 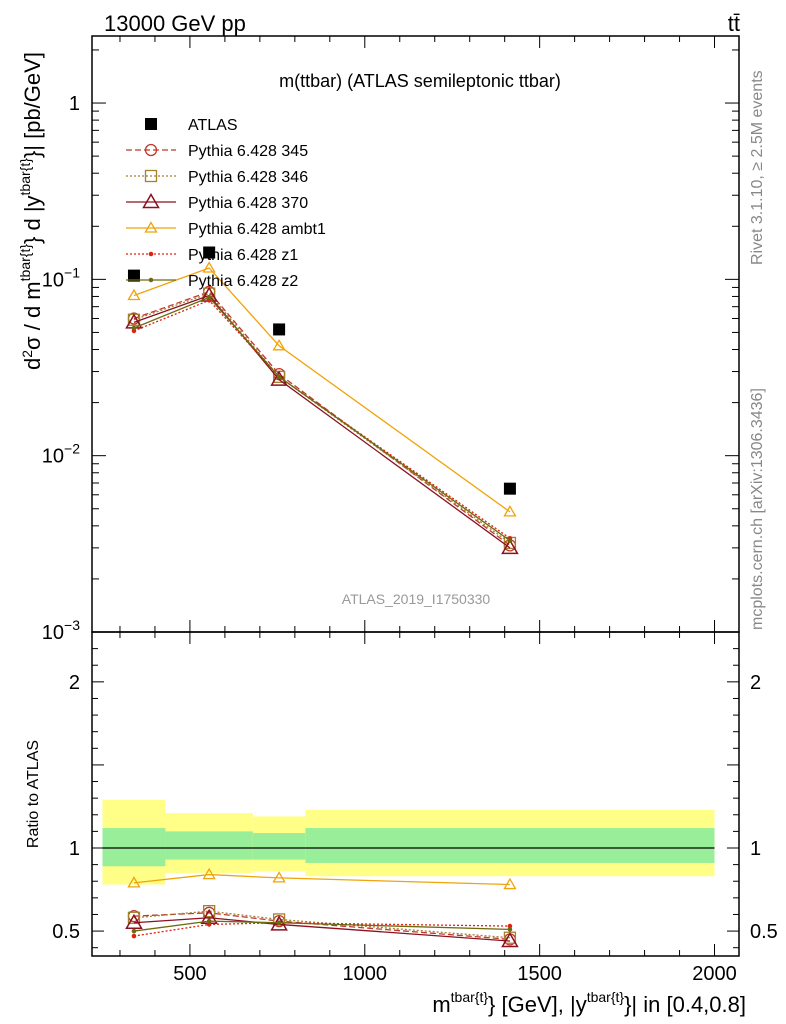 I want to click on ratio-series-group, so click(x=322, y=907).